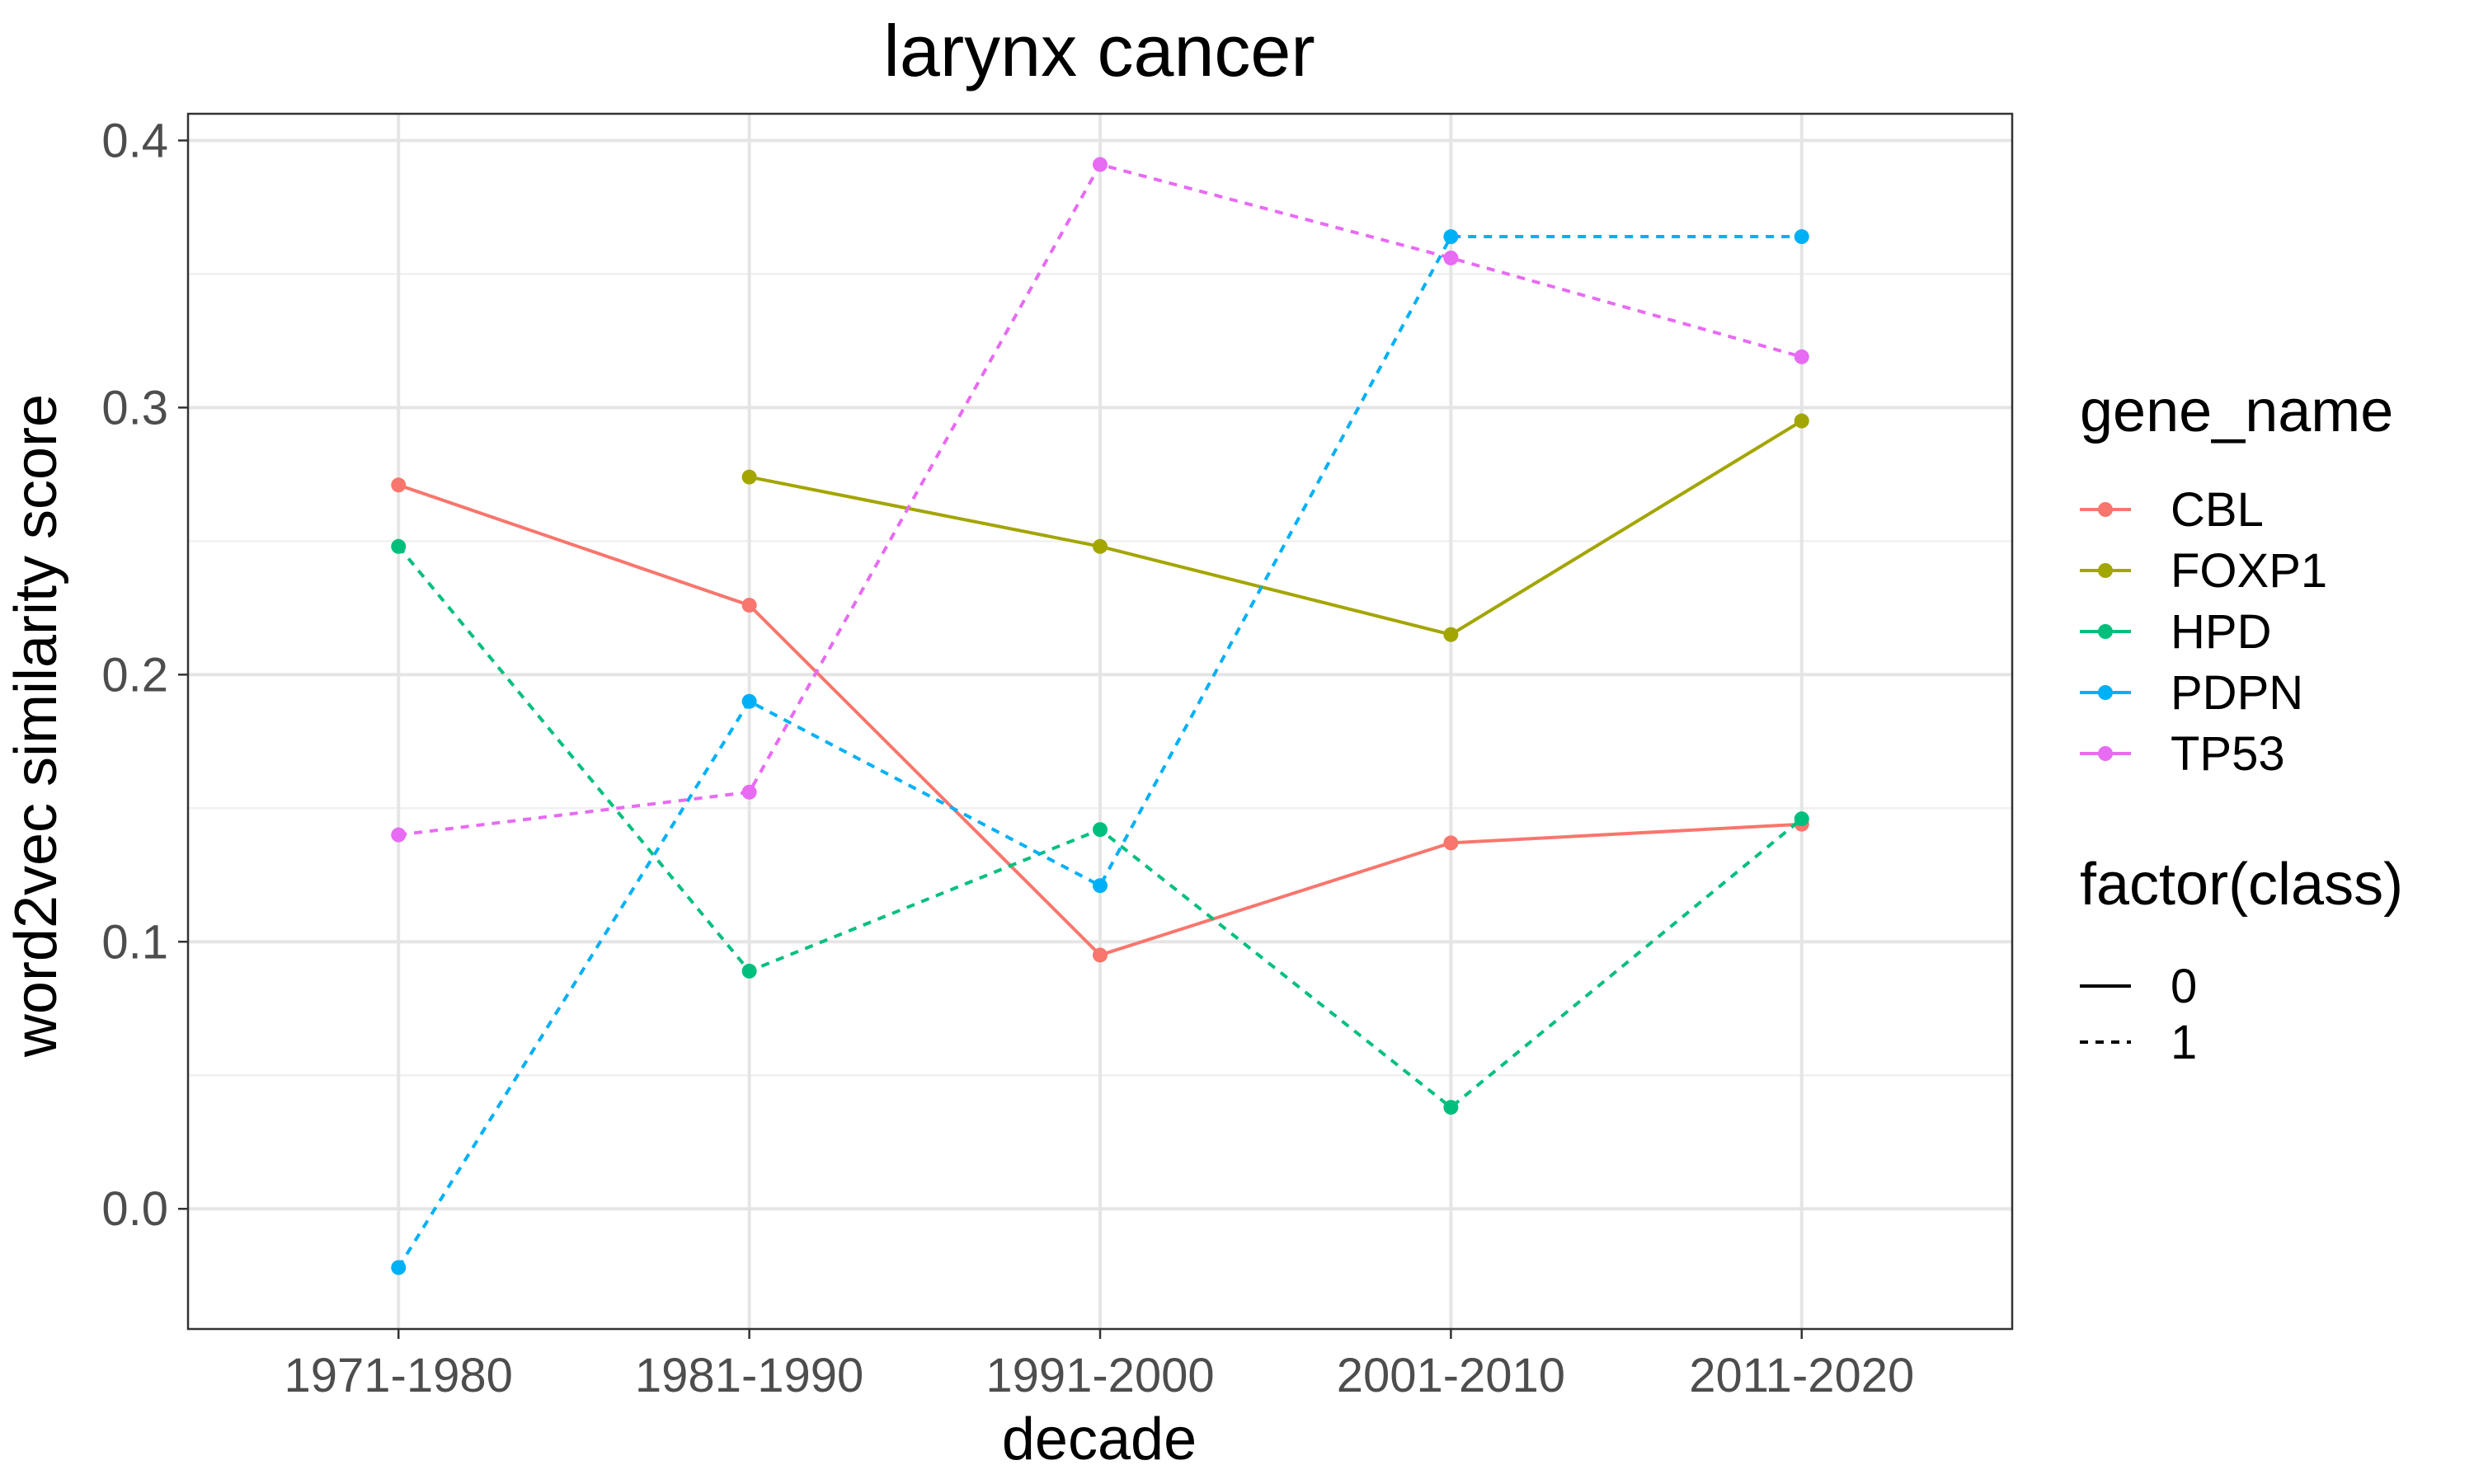  I want to click on legend-title-gene-name: gene_name, so click(2236, 411).